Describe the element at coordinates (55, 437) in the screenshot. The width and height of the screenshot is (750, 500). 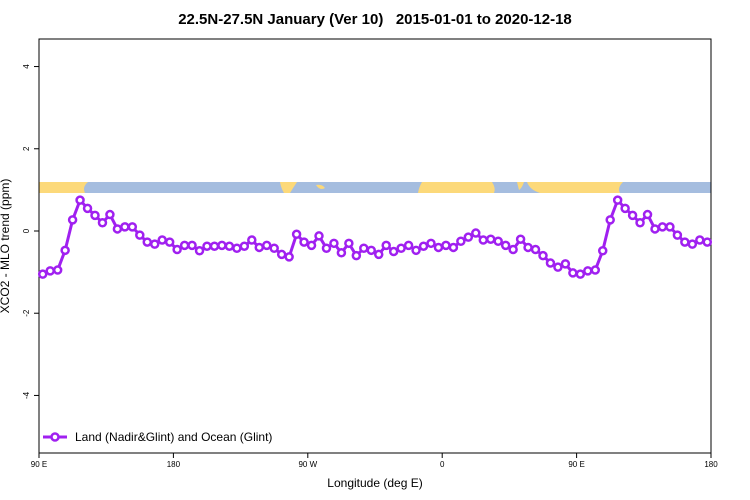
I see `legend-marker` at that location.